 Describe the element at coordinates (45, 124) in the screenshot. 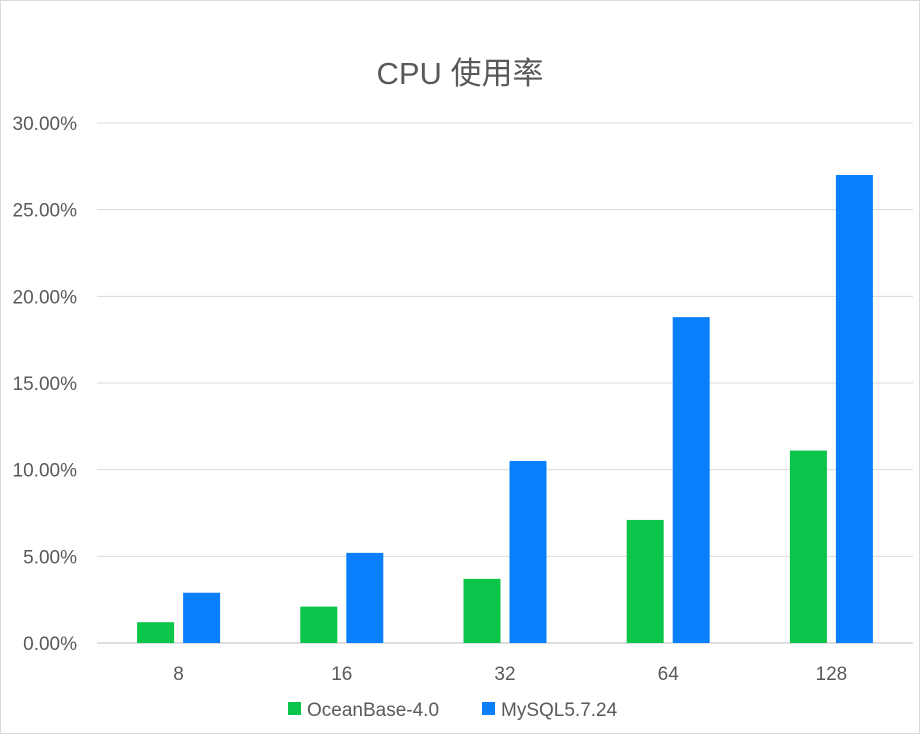

I see `y-tick-label: 30.00%` at that location.